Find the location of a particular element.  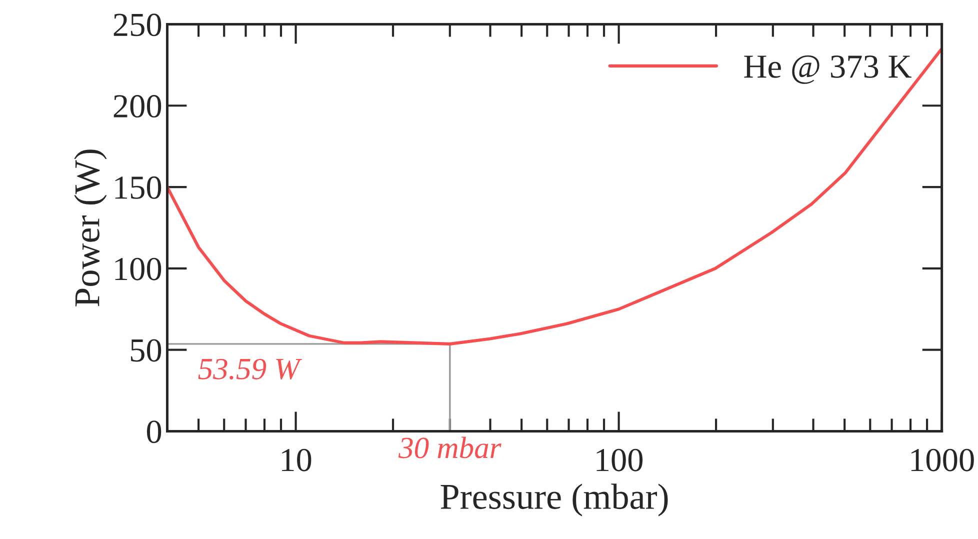

y-tick-label: 100 is located at coordinates (138, 269).